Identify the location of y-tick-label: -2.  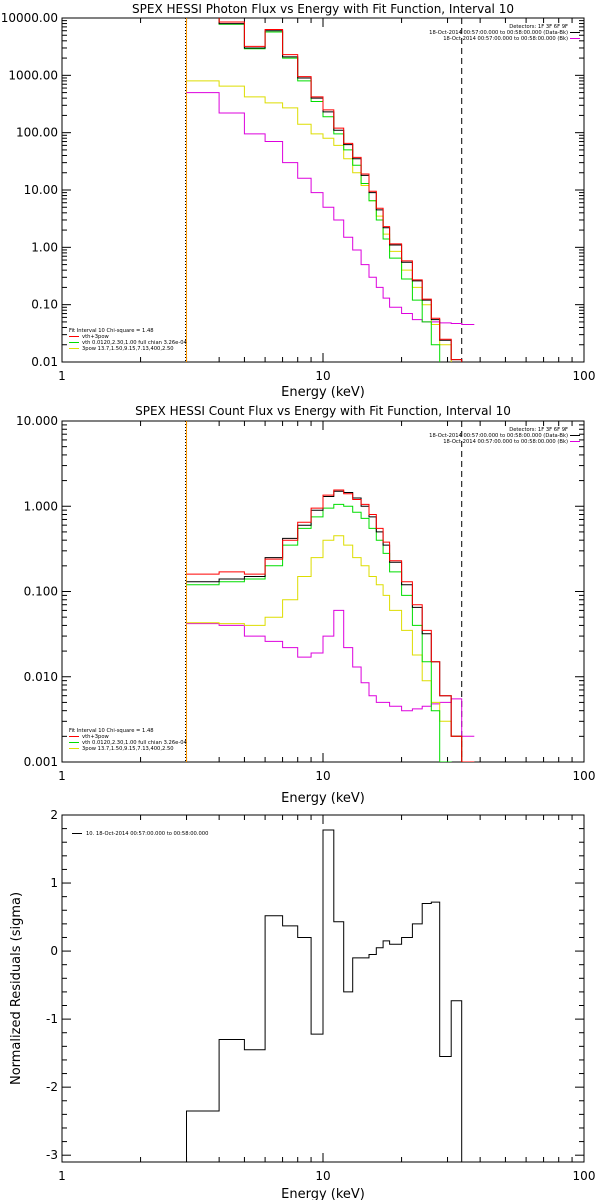
(52, 1087).